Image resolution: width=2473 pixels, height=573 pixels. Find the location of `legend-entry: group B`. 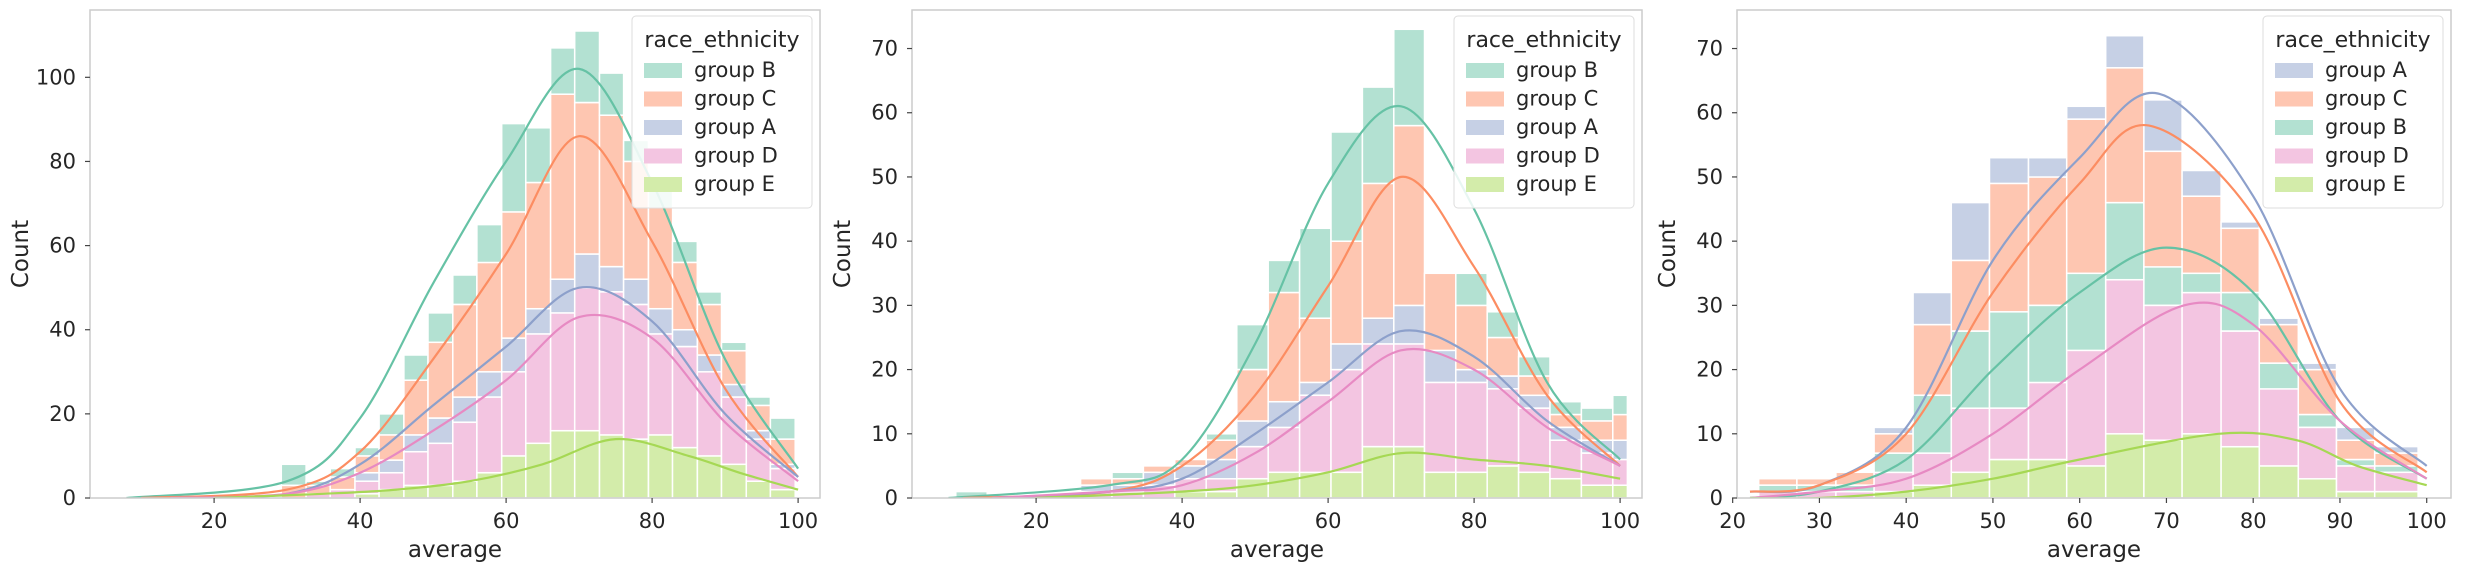

legend-entry: group B is located at coordinates (1557, 70).